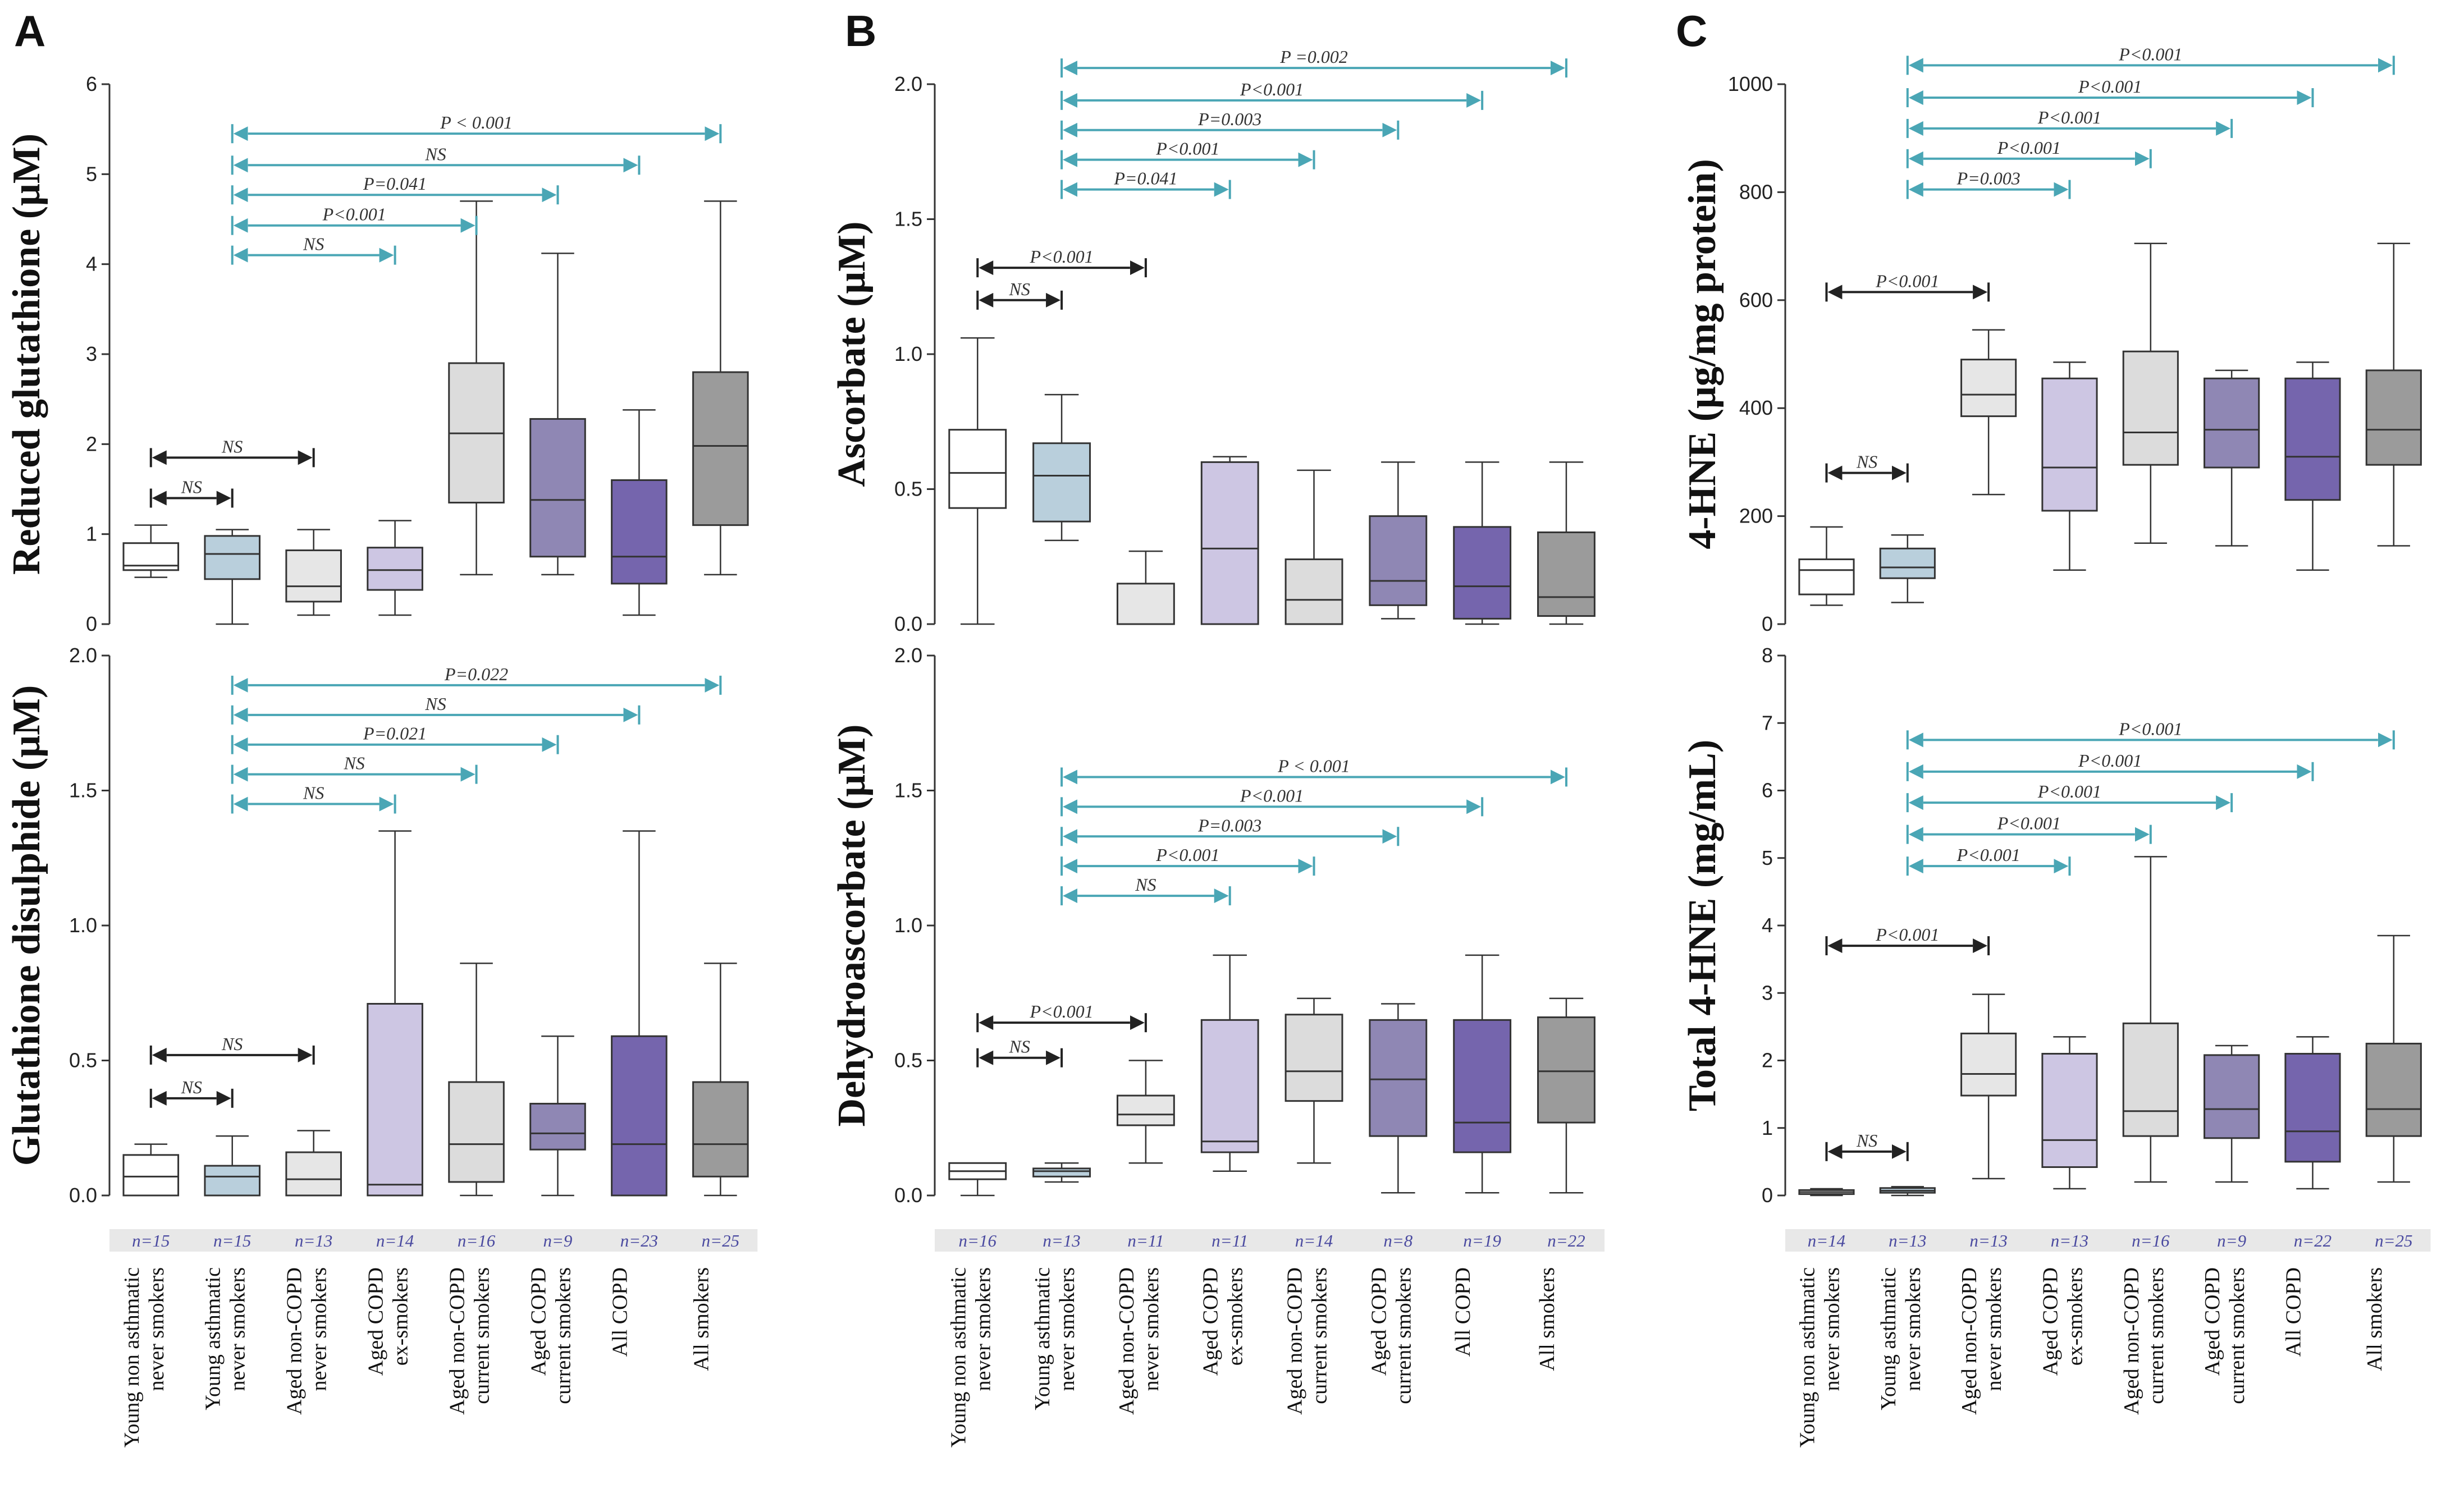 The height and width of the screenshot is (1512, 2464). What do you see at coordinates (1145, 184) in the screenshot?
I see `comparison-bracket: P=0.041` at bounding box center [1145, 184].